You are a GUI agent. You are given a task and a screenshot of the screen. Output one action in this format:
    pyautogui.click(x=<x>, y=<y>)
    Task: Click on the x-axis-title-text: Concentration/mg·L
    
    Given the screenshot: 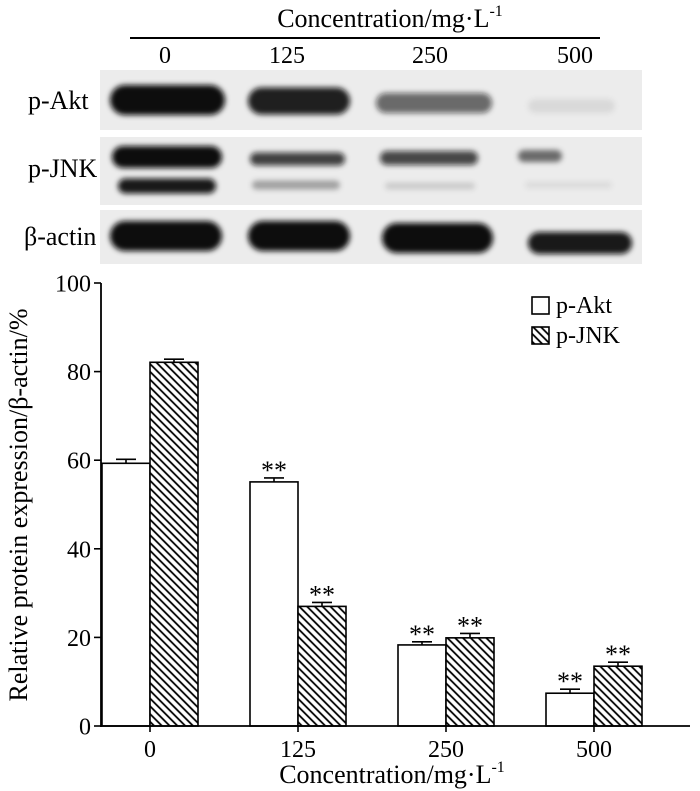 What is the action you would take?
    pyautogui.click(x=385, y=774)
    